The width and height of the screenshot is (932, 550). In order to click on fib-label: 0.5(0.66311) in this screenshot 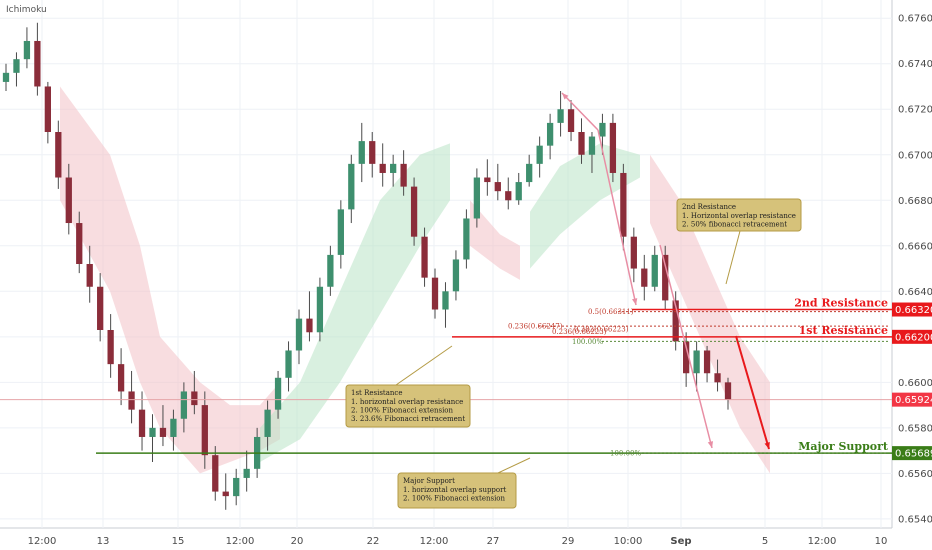, I will do `click(611, 312)`.